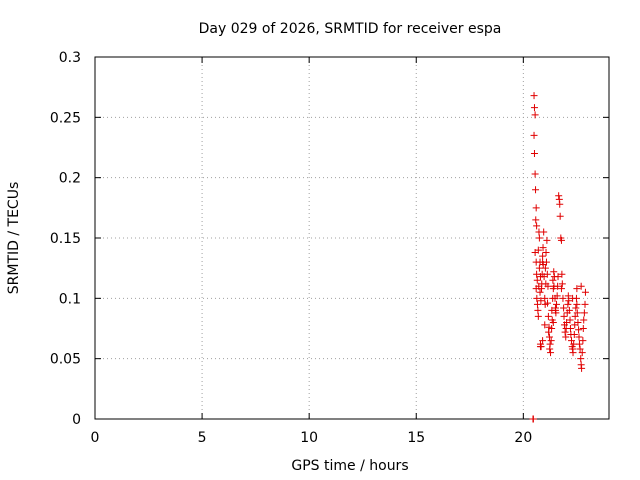 Image resolution: width=640 pixels, height=480 pixels. Describe the element at coordinates (70, 179) in the screenshot. I see `y-tick-label: 0.2` at that location.